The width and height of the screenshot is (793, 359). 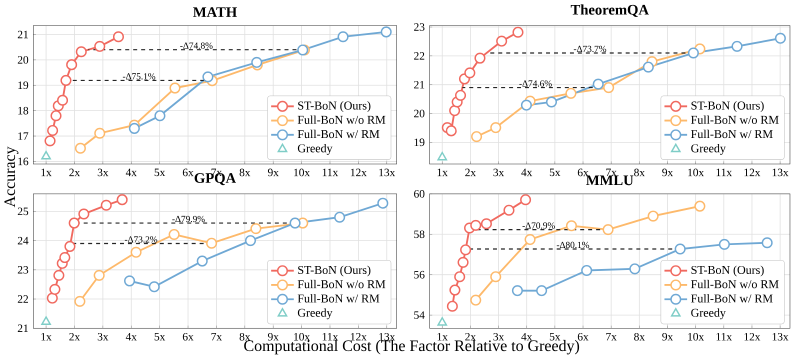 What do you see at coordinates (419, 142) in the screenshot?
I see `y-tick-label: 19` at bounding box center [419, 142].